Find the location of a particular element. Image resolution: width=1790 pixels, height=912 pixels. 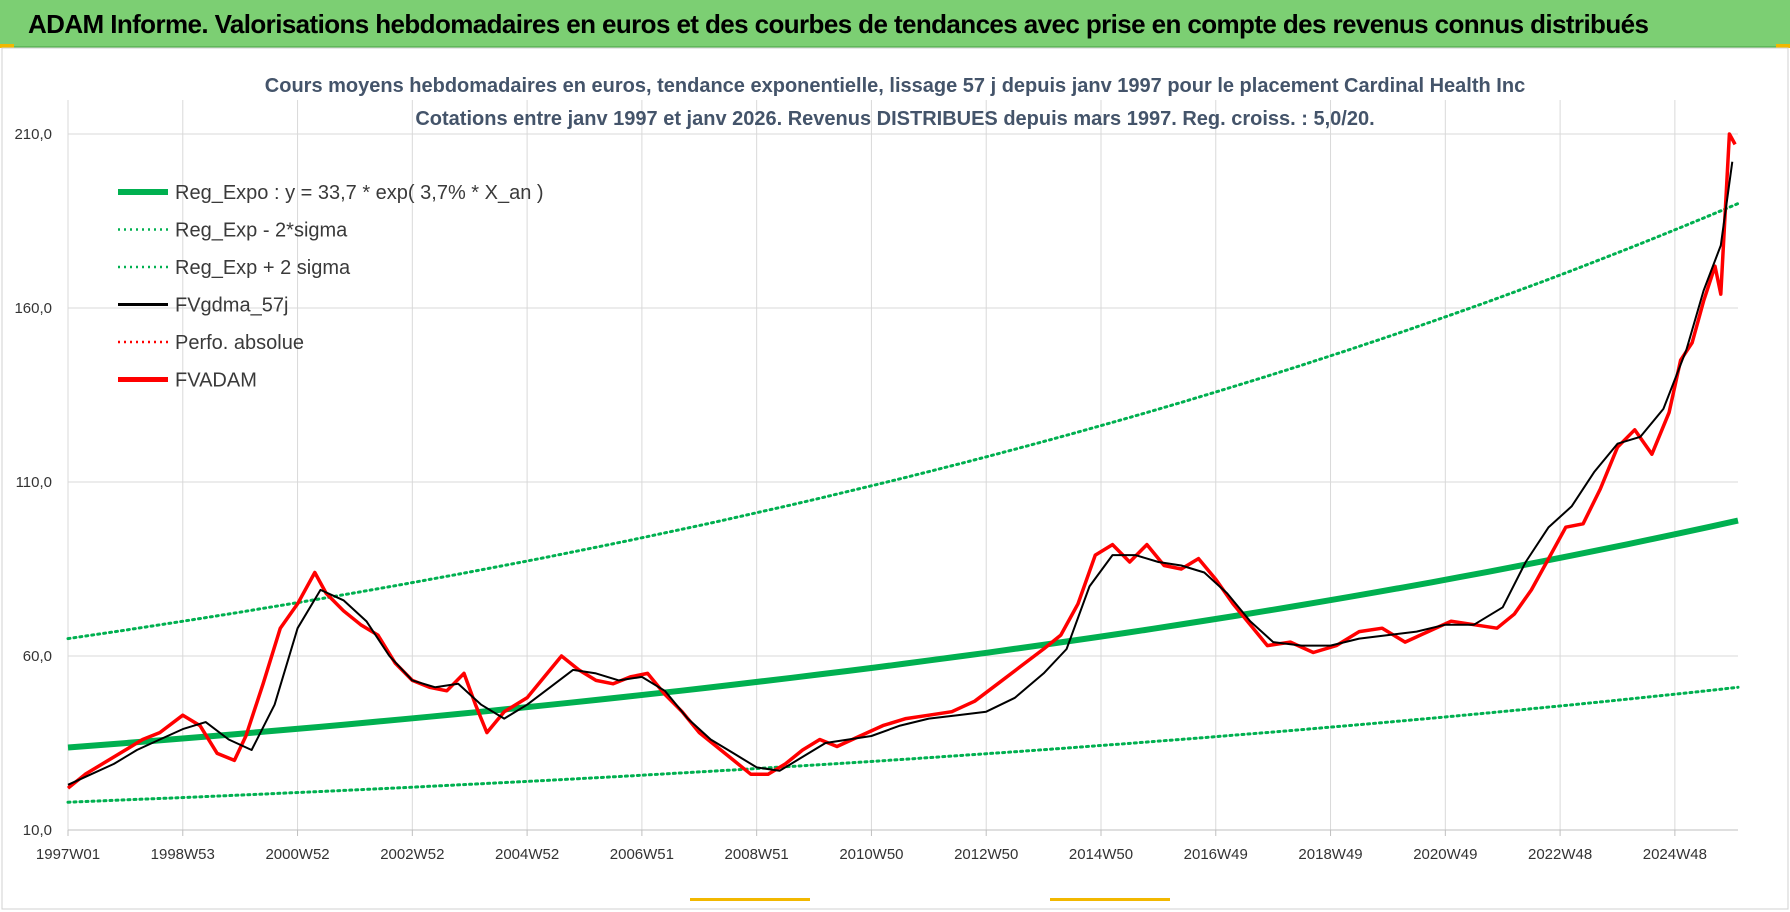

corner-mark-top-right is located at coordinates (1783, 46).